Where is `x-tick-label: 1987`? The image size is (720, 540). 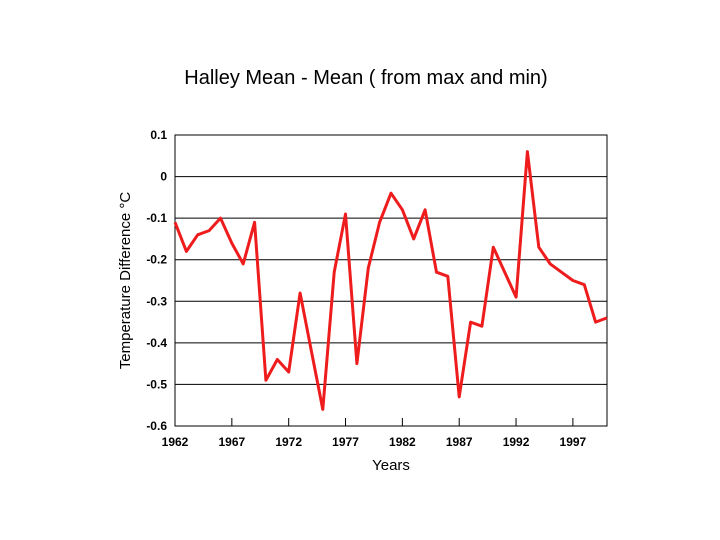
x-tick-label: 1987 is located at coordinates (459, 442).